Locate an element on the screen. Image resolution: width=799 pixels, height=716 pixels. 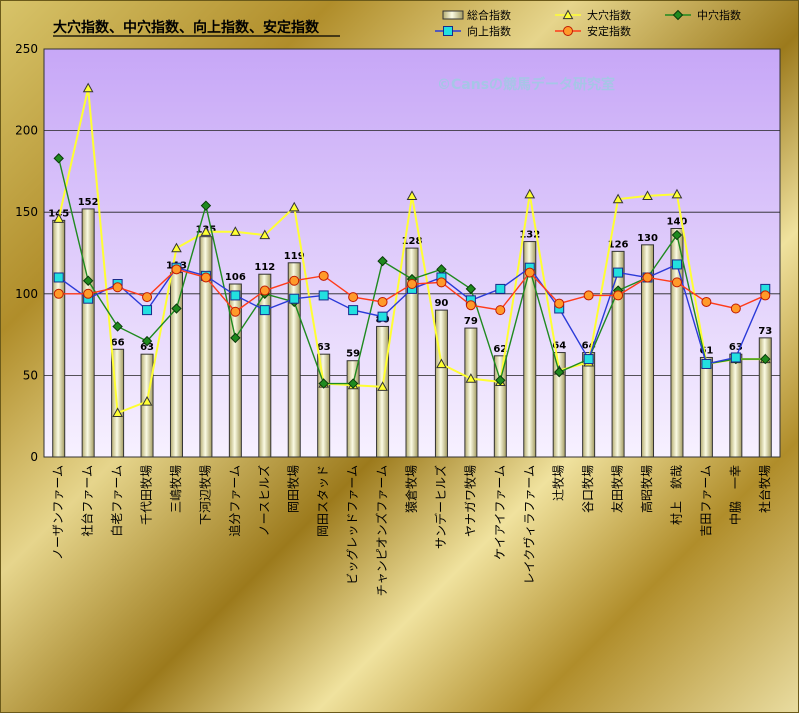
x-tick-label: ノーザンファーム is located at coordinates (58, 512).